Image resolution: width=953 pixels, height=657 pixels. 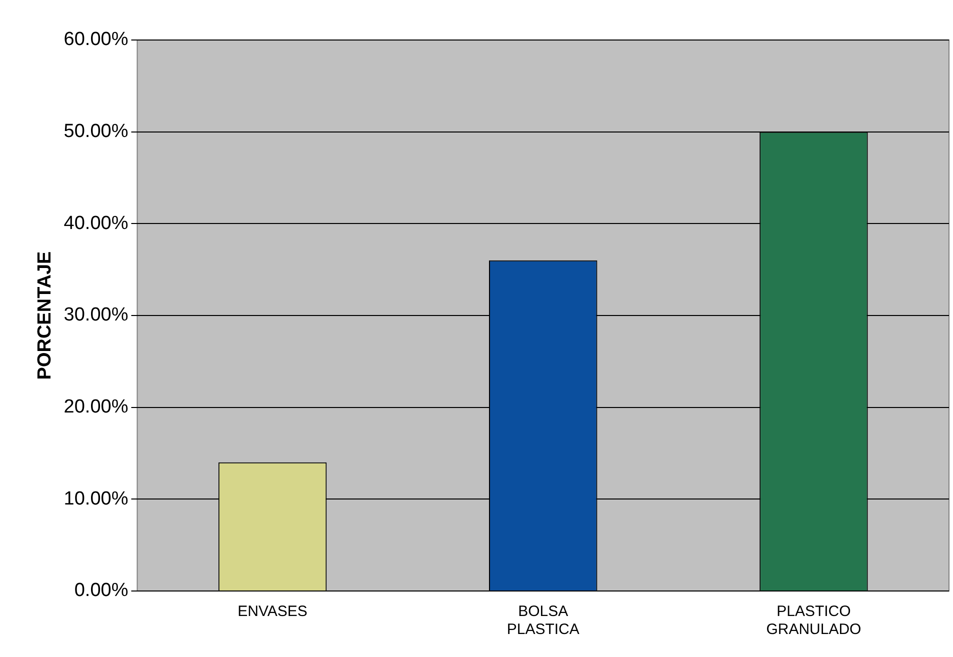 What do you see at coordinates (96, 39) in the screenshot?
I see `y-tick-label: 60.00%` at bounding box center [96, 39].